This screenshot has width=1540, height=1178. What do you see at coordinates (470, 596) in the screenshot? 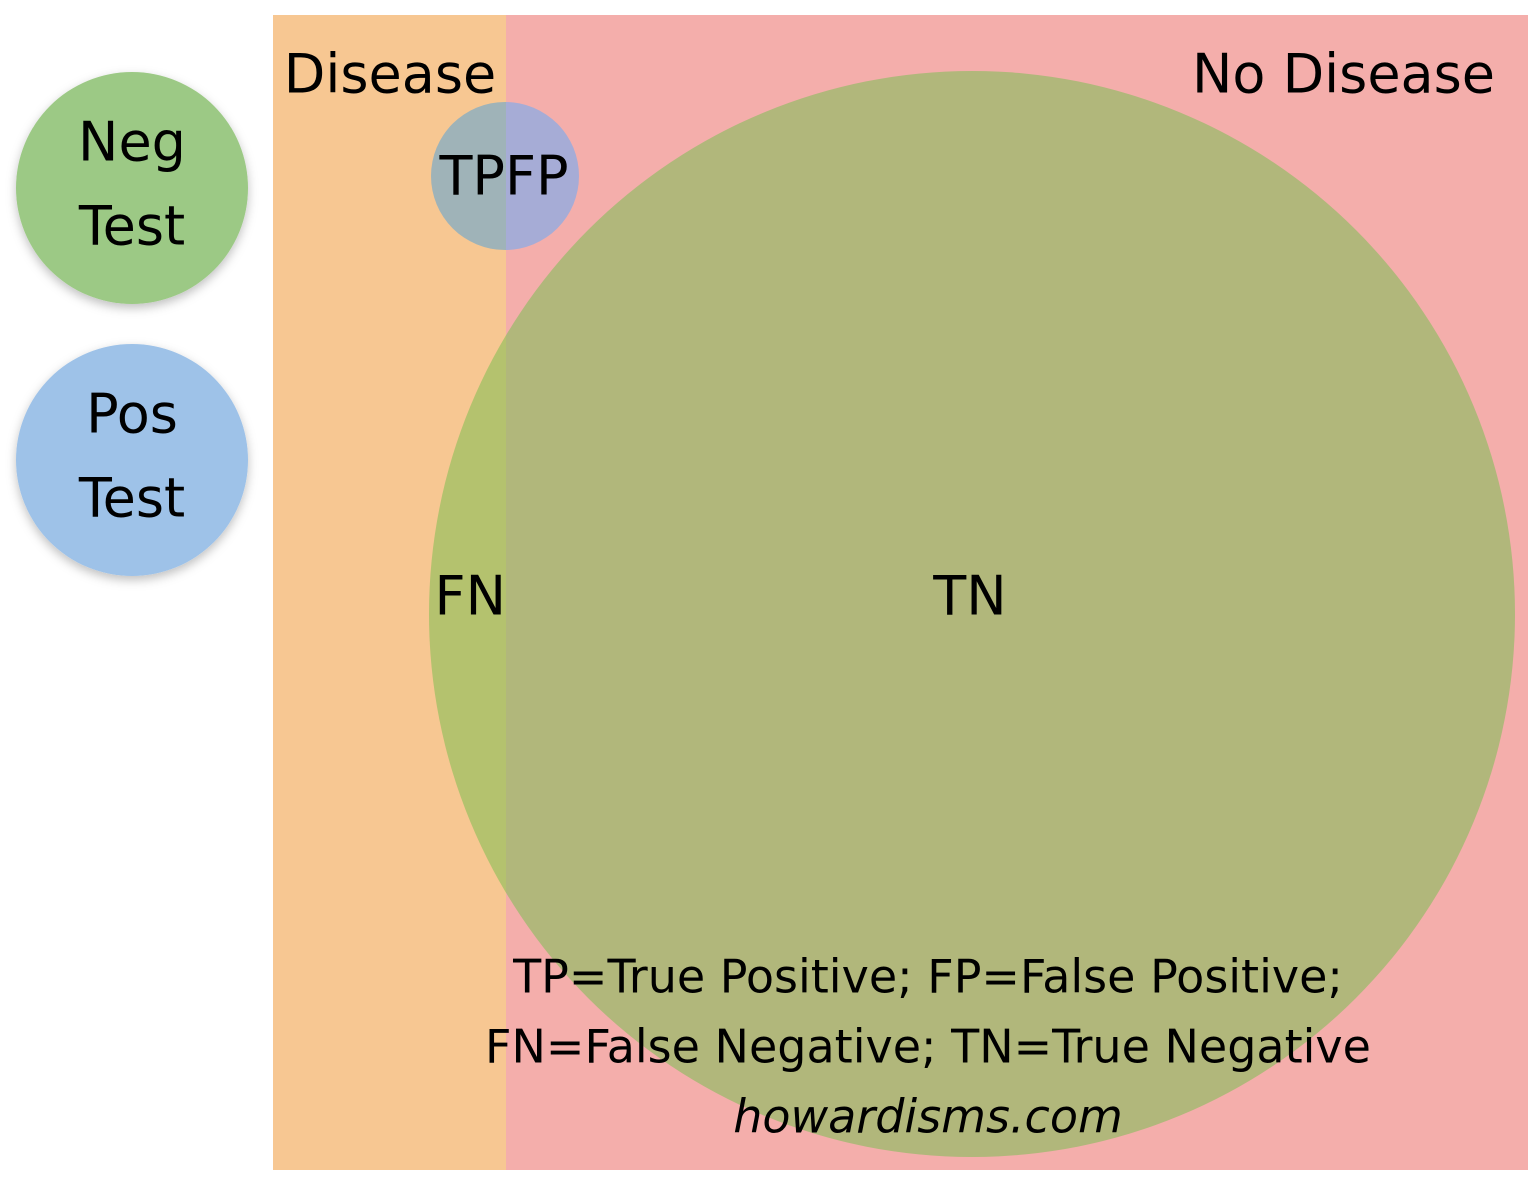
I see `cell-label: FN` at bounding box center [470, 596].